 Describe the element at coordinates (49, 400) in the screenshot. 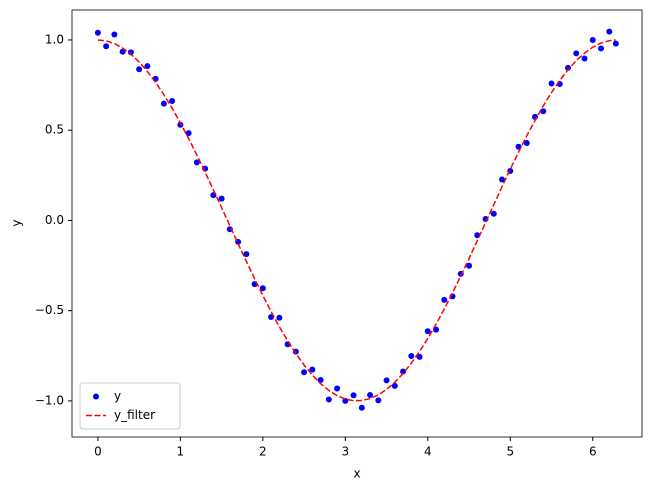

I see `y-tick-label: −1.0` at that location.